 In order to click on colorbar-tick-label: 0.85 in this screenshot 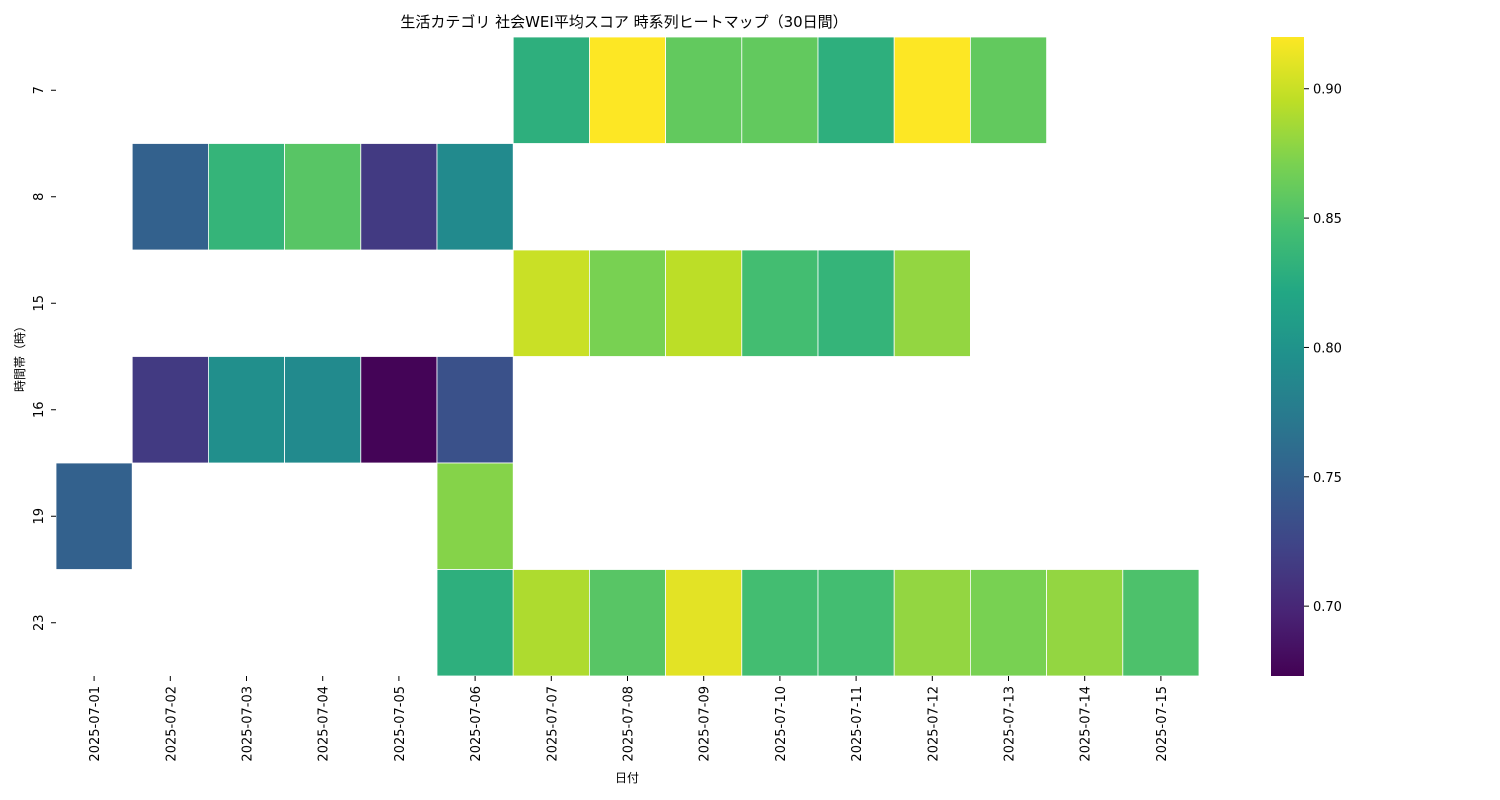, I will do `click(1327, 219)`.